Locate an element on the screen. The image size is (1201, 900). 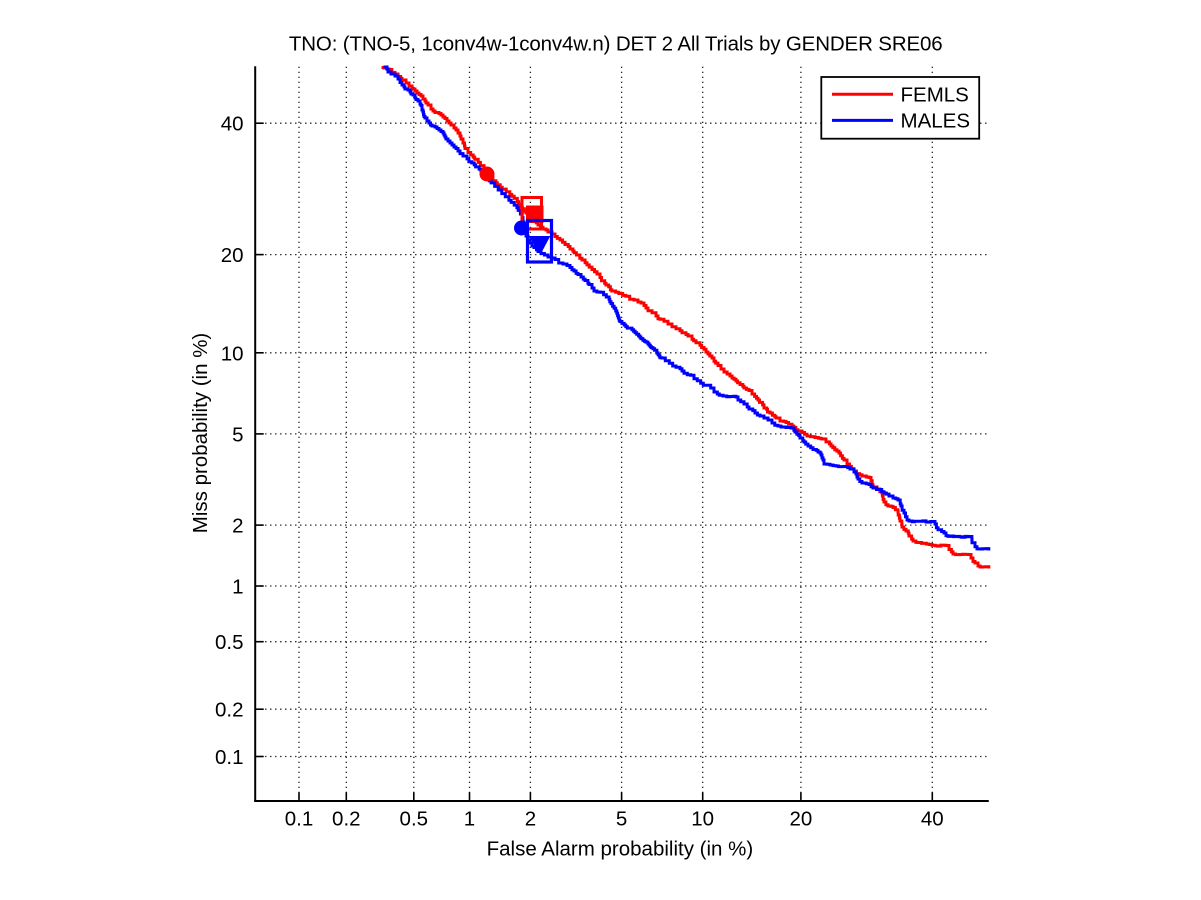
svg-text: FEMLS is located at coordinates (935, 95).